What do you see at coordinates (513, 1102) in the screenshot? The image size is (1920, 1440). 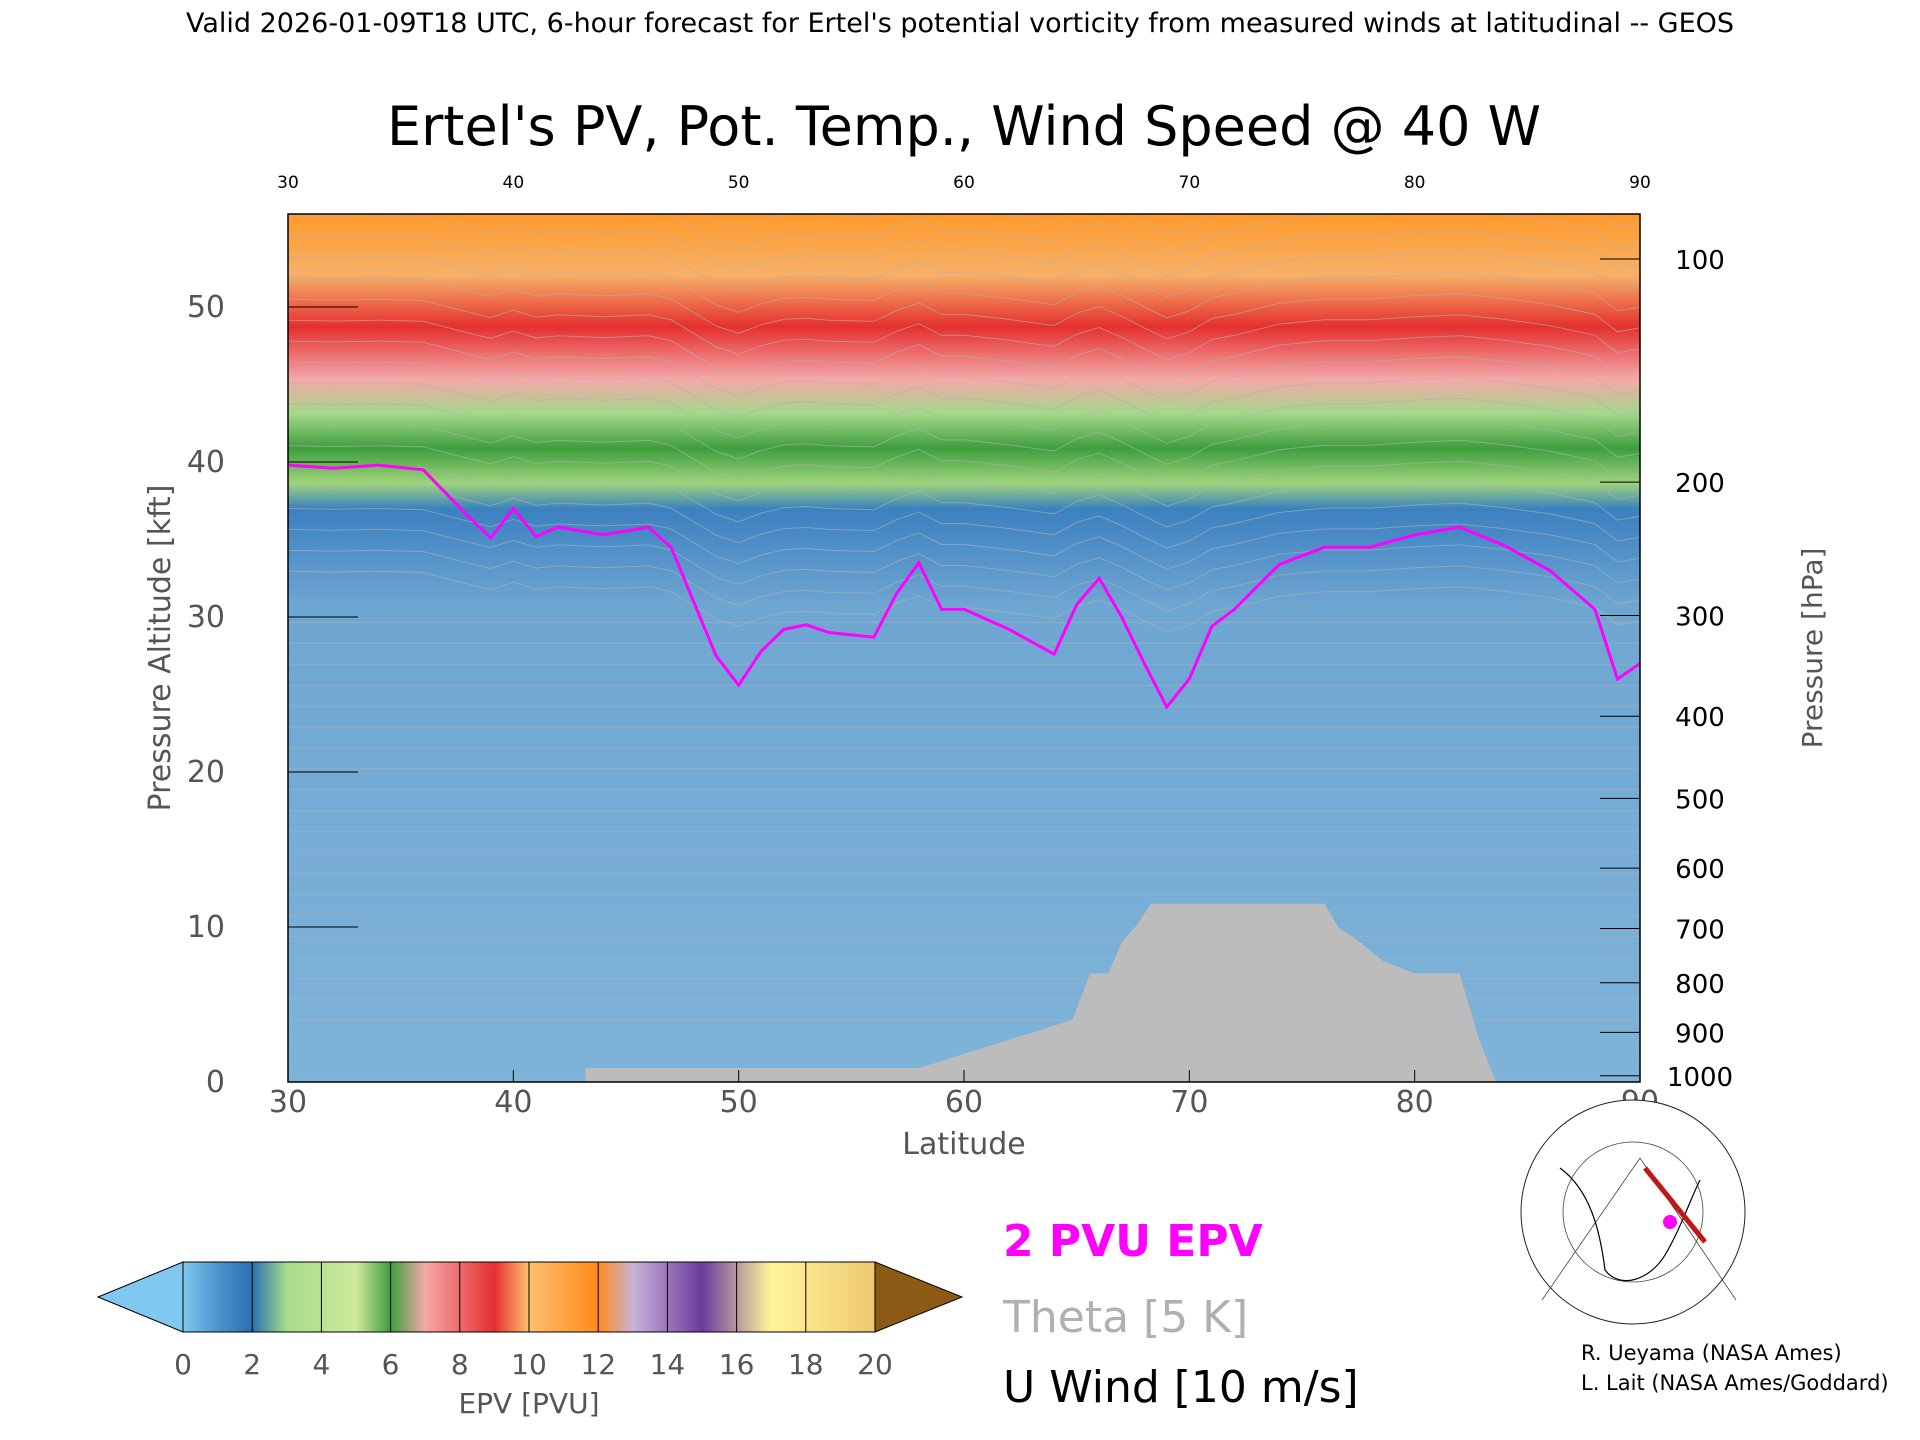 I see `x-tick-label: 40` at bounding box center [513, 1102].